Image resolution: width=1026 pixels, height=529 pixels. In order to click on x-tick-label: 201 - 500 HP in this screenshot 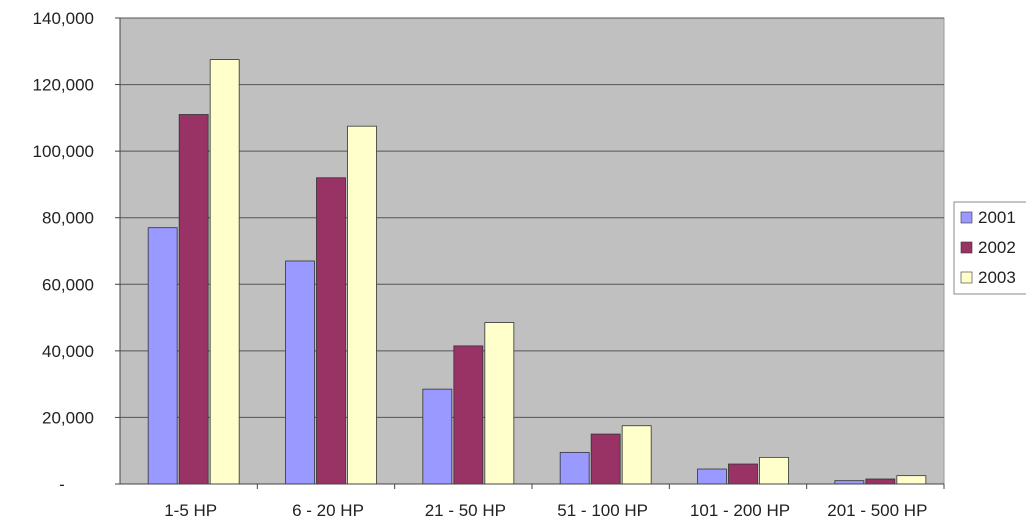, I will do `click(877, 510)`.